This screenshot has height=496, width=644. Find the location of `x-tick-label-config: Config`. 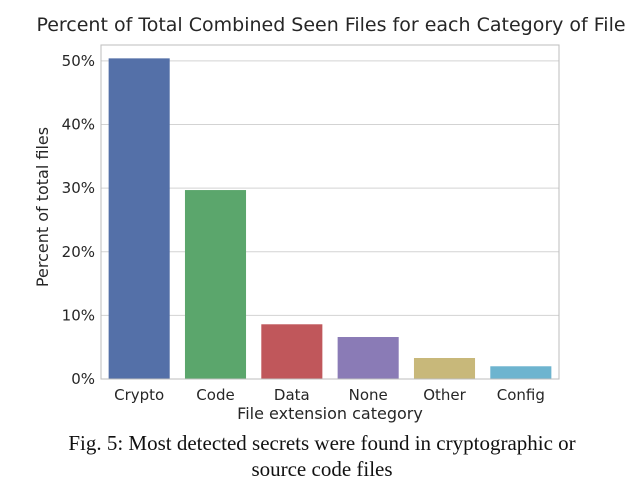

x-tick-label-config: Config is located at coordinates (521, 395).